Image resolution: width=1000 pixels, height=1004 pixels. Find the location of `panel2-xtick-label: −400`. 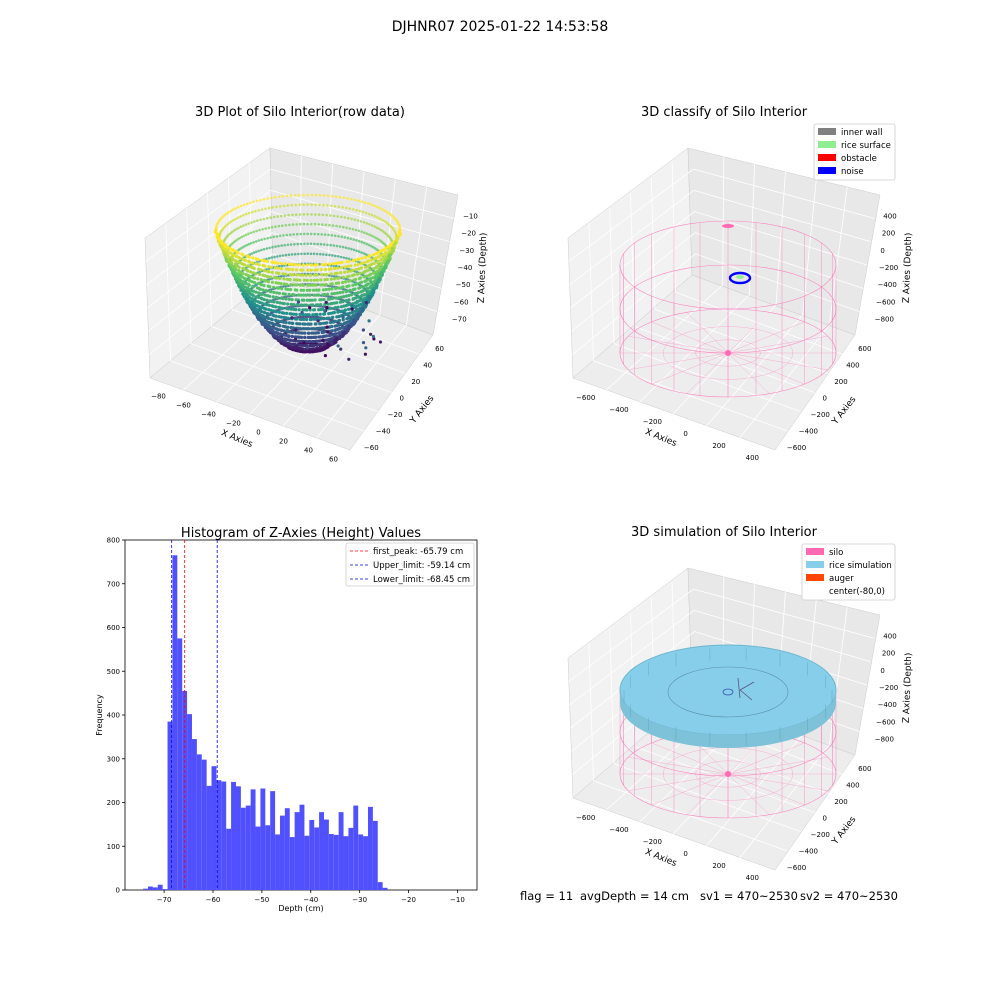

panel2-xtick-label: −400 is located at coordinates (618, 410).